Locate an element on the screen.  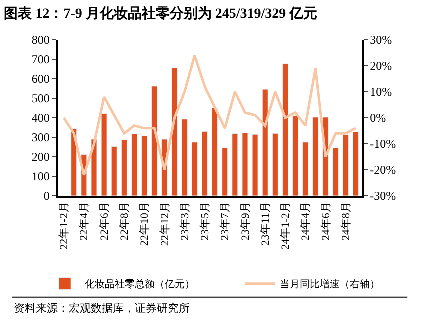
x-tick-label: 24年6月 is located at coordinates (326, 221).